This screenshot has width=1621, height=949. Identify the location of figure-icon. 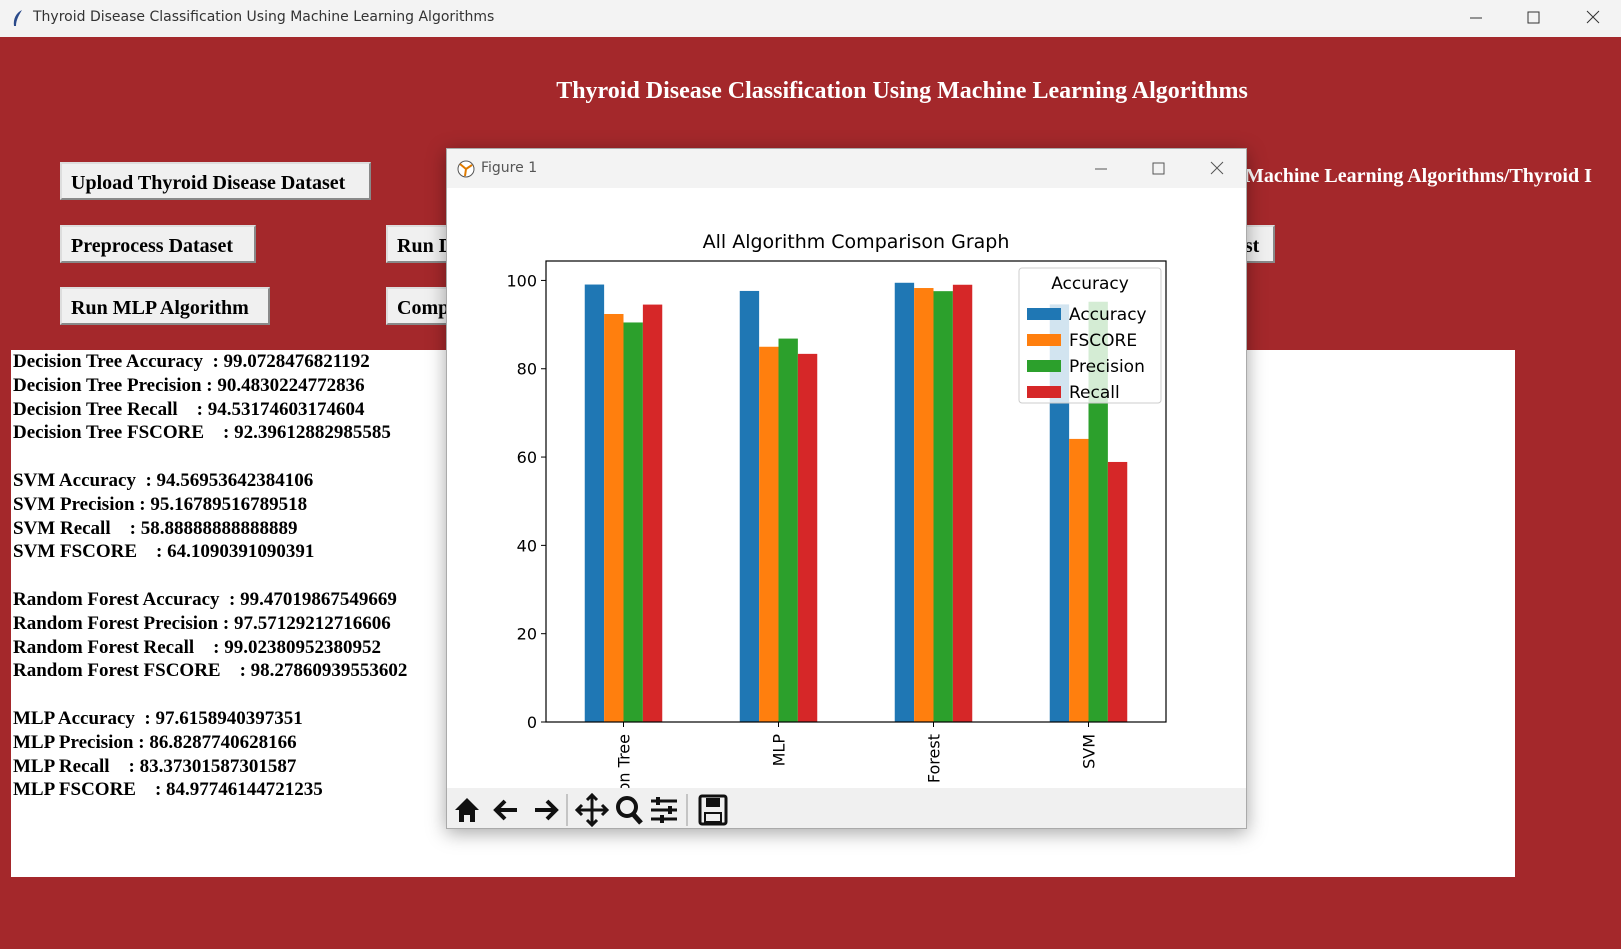
(466, 169).